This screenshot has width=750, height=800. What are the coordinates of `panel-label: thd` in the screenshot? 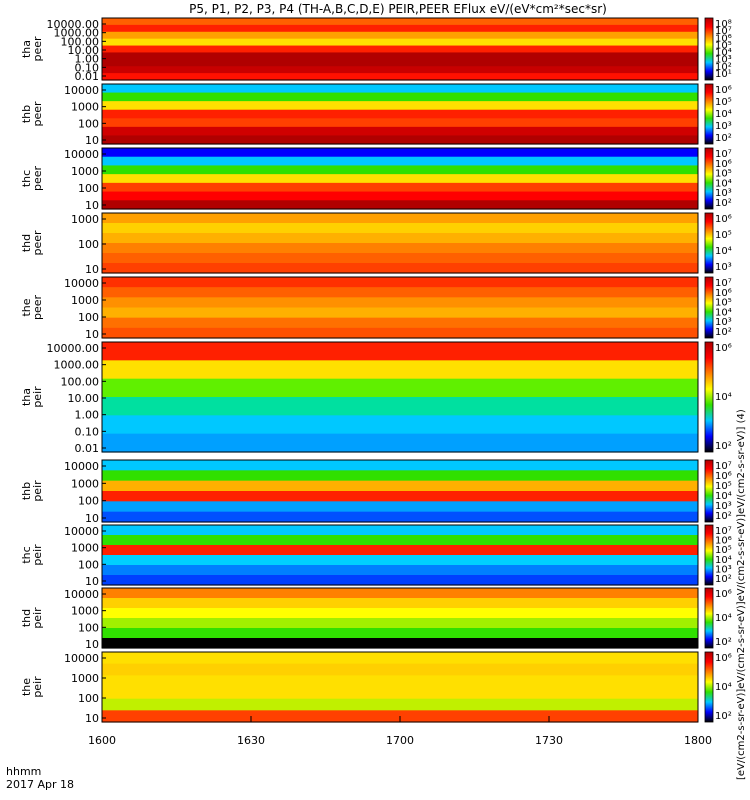 It's located at (26, 243).